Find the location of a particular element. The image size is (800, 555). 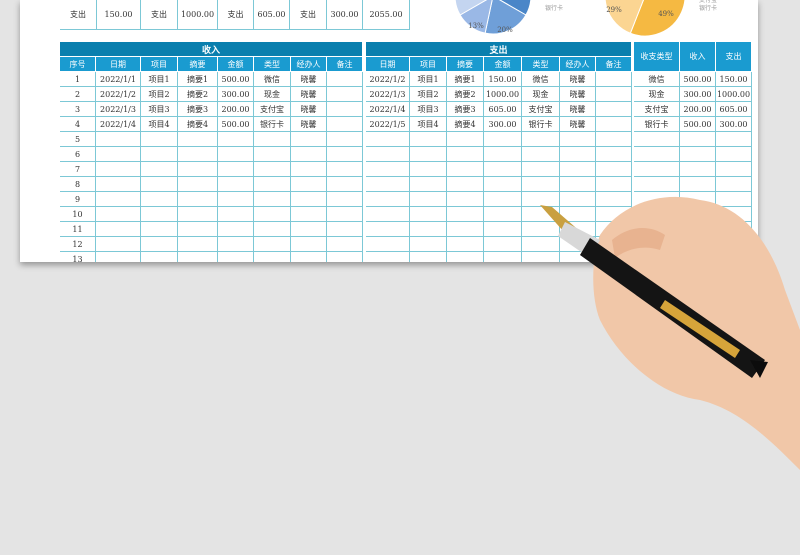

income-table-cell: 摘要2 is located at coordinates (198, 94).